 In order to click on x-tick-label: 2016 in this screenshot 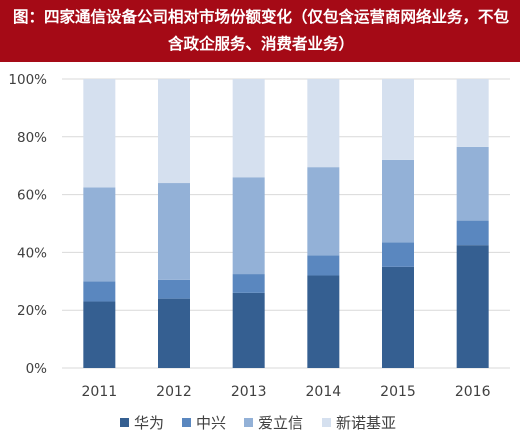, I will do `click(473, 392)`.